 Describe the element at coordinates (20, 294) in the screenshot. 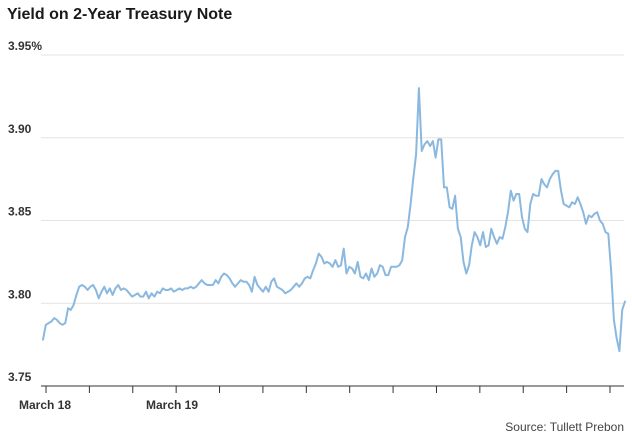

I see `y-tick-label: 3.80` at that location.